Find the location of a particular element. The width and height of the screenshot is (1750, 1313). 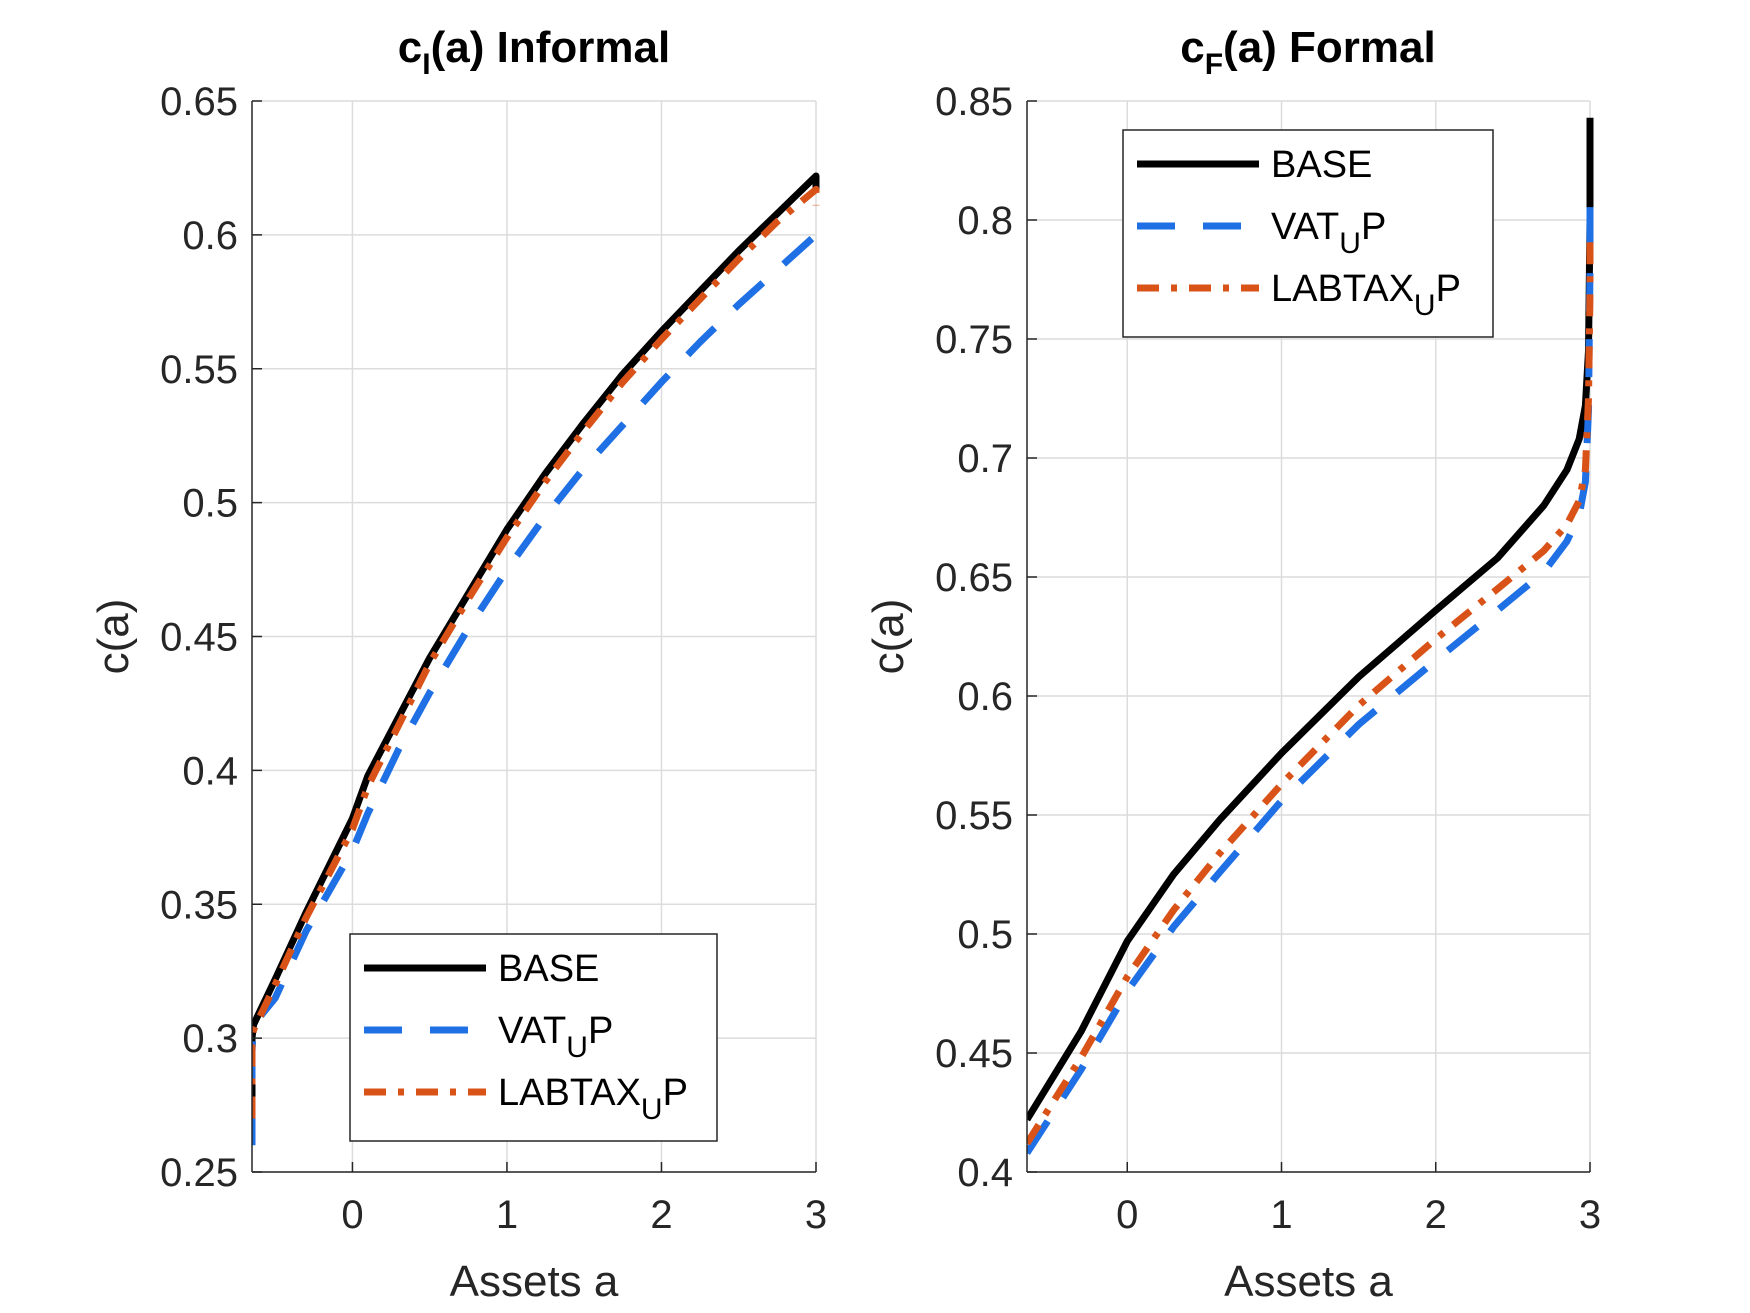

chart-title-subscript: F is located at coordinates (1214, 64).